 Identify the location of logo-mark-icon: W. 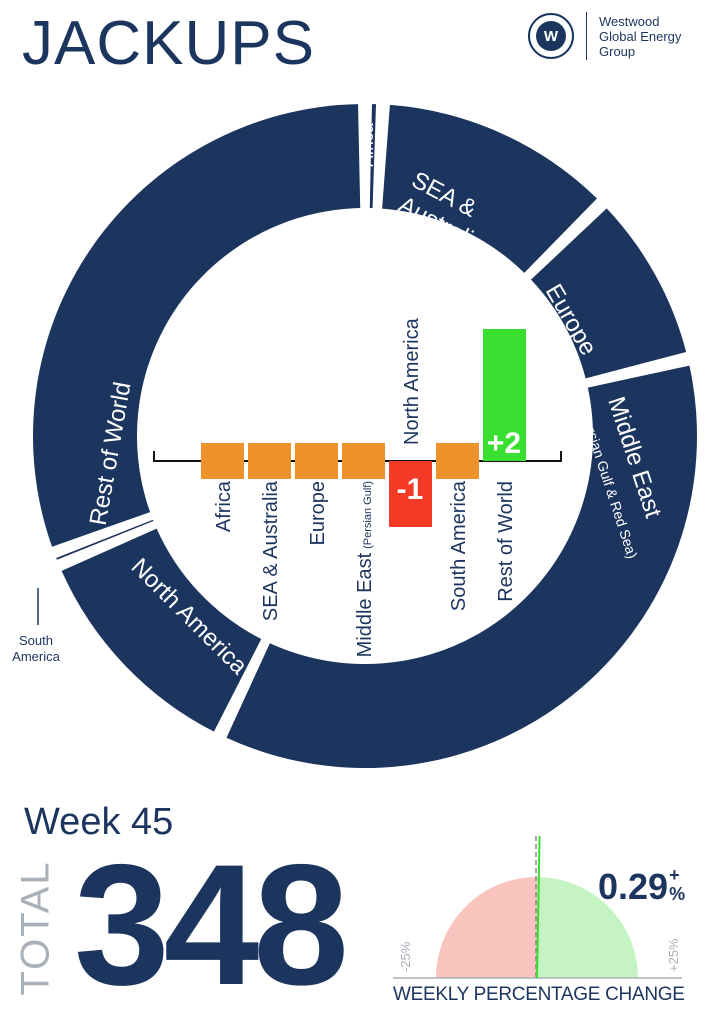
(551, 36).